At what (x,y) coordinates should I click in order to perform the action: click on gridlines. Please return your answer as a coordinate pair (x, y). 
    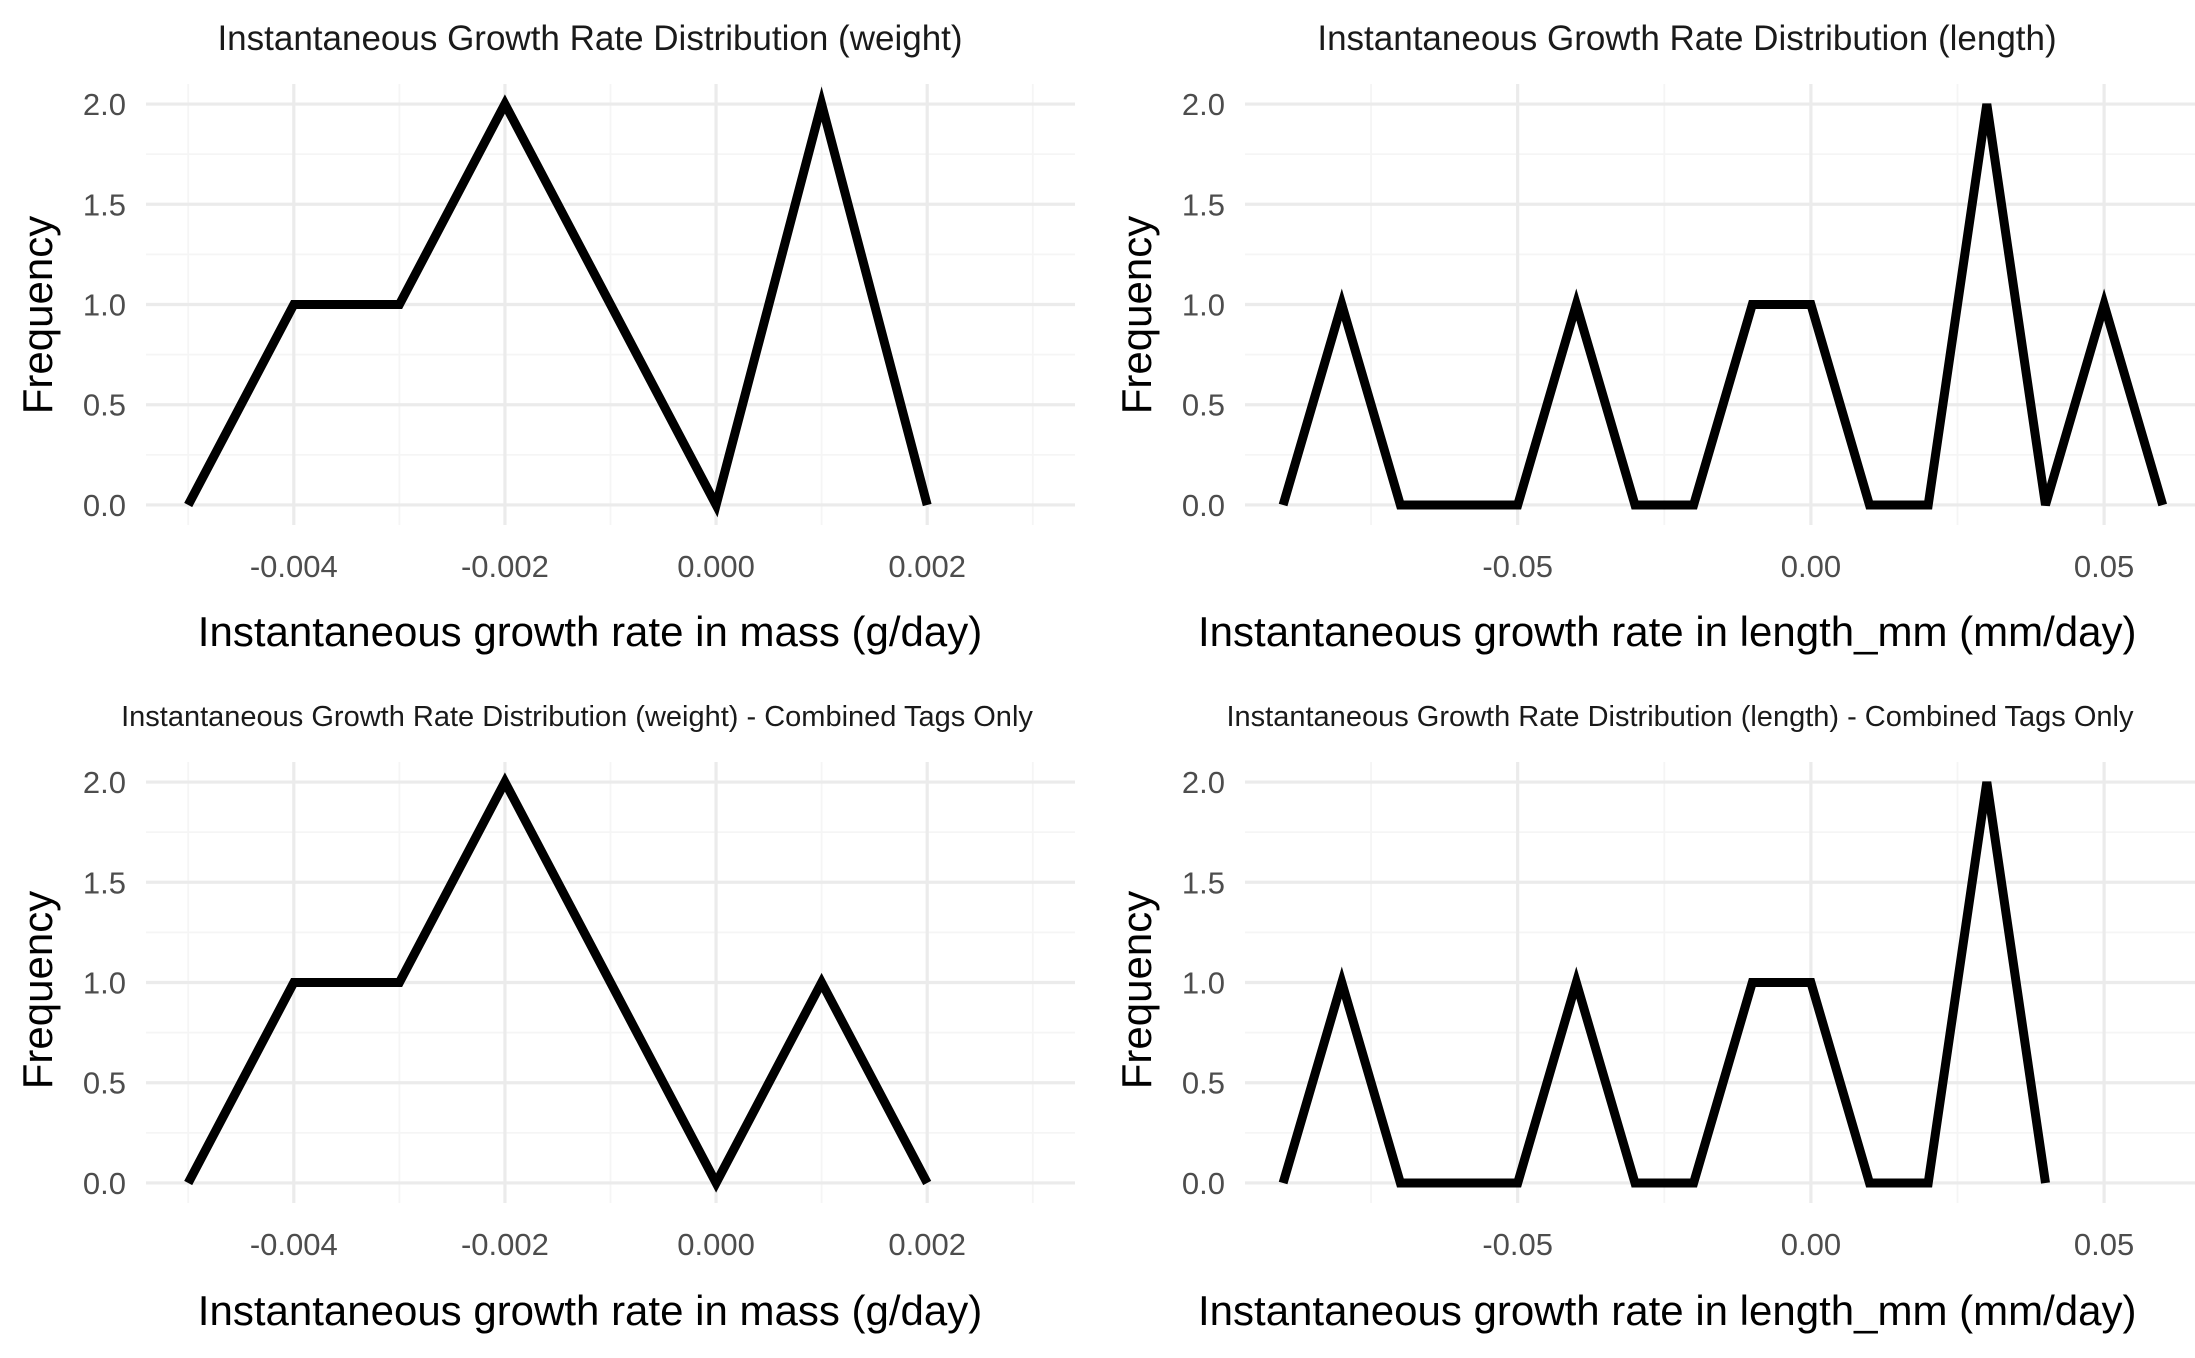
    Looking at the image, I should click on (610, 304).